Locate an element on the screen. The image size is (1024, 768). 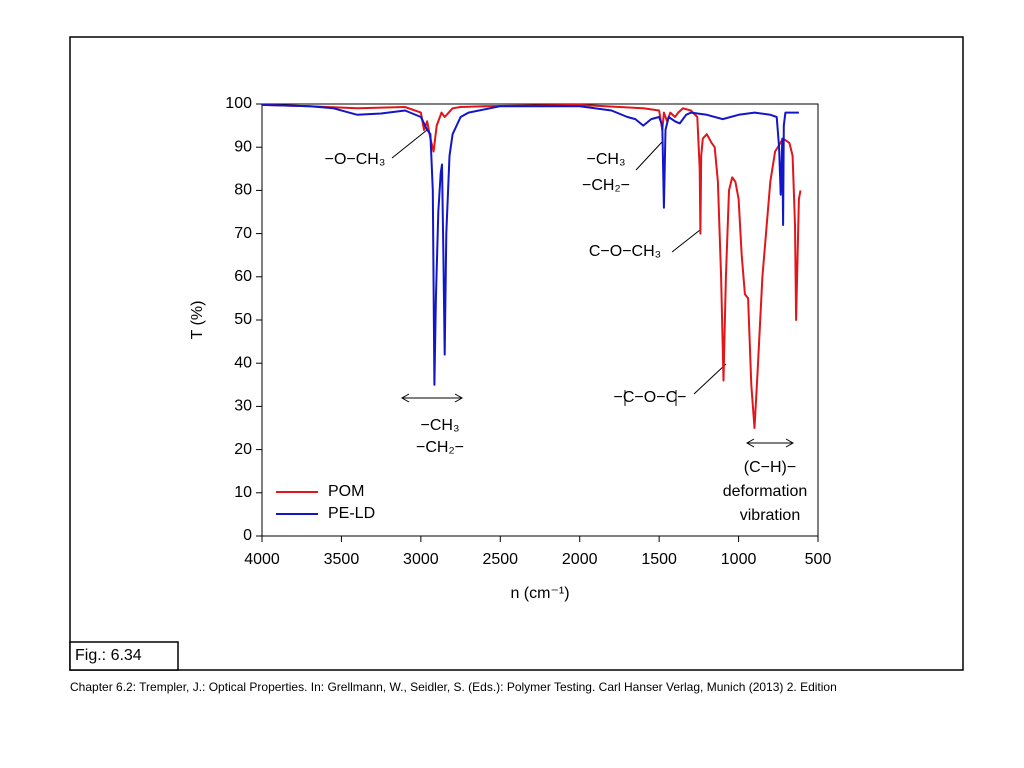
annotation: −C−O−C− is located at coordinates (650, 397).